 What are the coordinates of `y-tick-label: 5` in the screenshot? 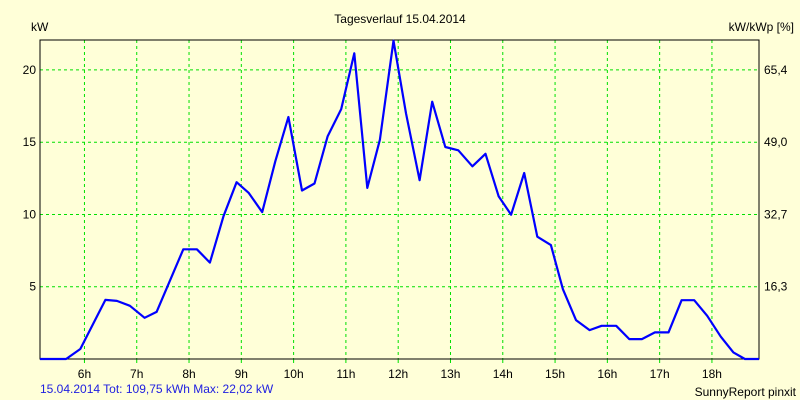 It's located at (32, 287).